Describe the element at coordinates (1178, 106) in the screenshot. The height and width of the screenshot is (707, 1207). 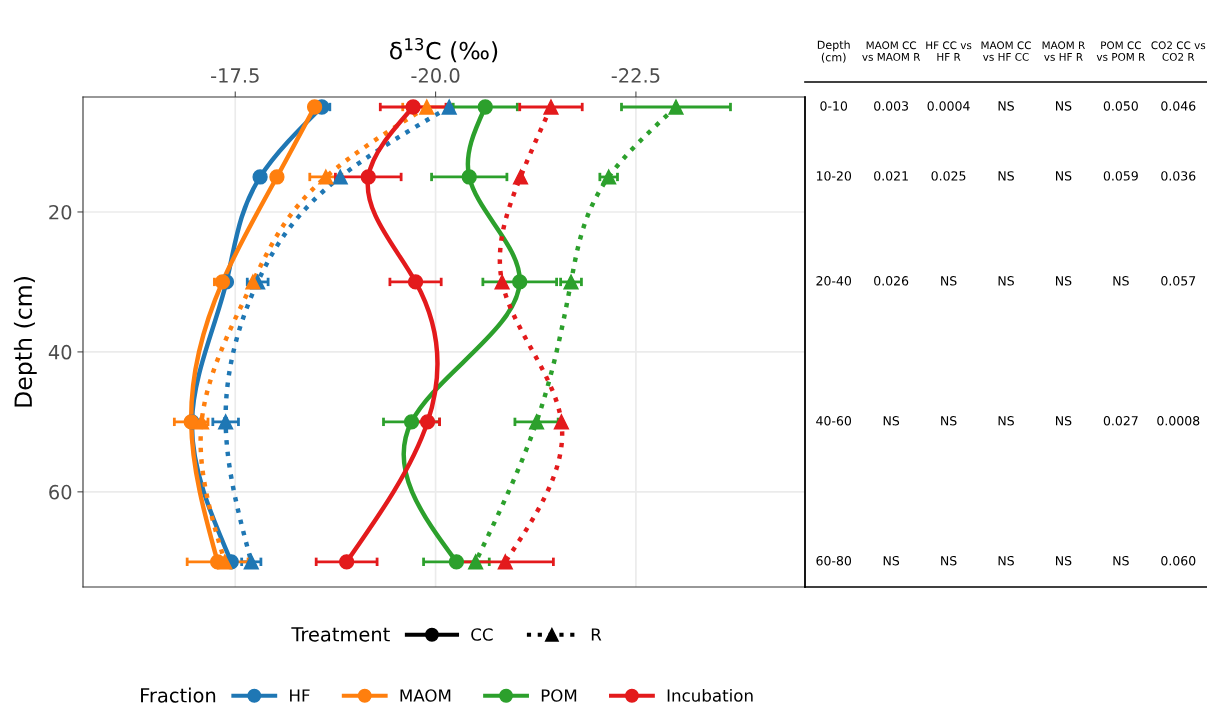
I see `text: 0.046` at that location.